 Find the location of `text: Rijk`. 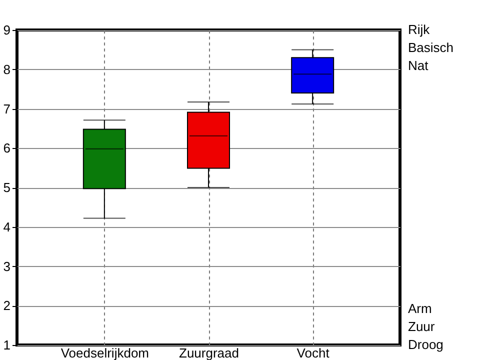

text: Rijk is located at coordinates (419, 29).